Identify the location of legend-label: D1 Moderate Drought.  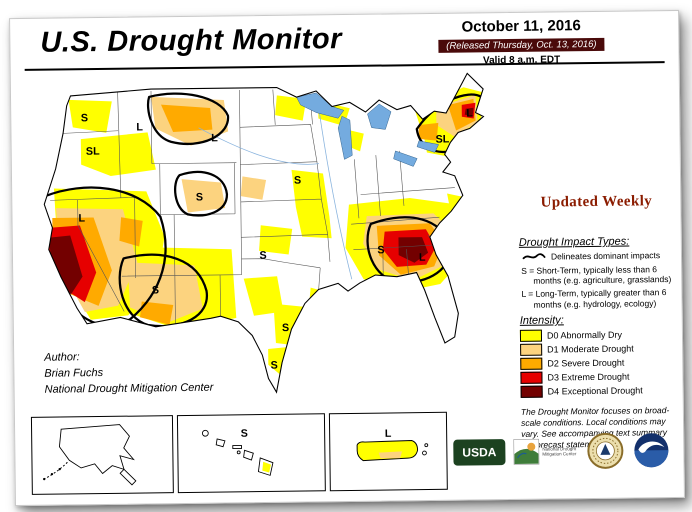
(590, 349).